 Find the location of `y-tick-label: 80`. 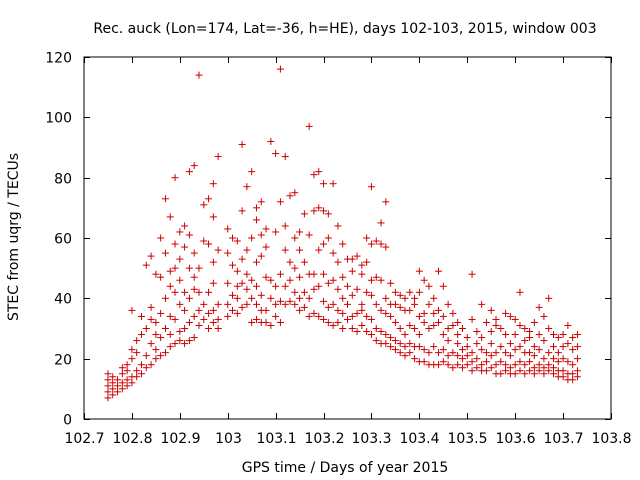

y-tick-label: 80 is located at coordinates (63, 180).